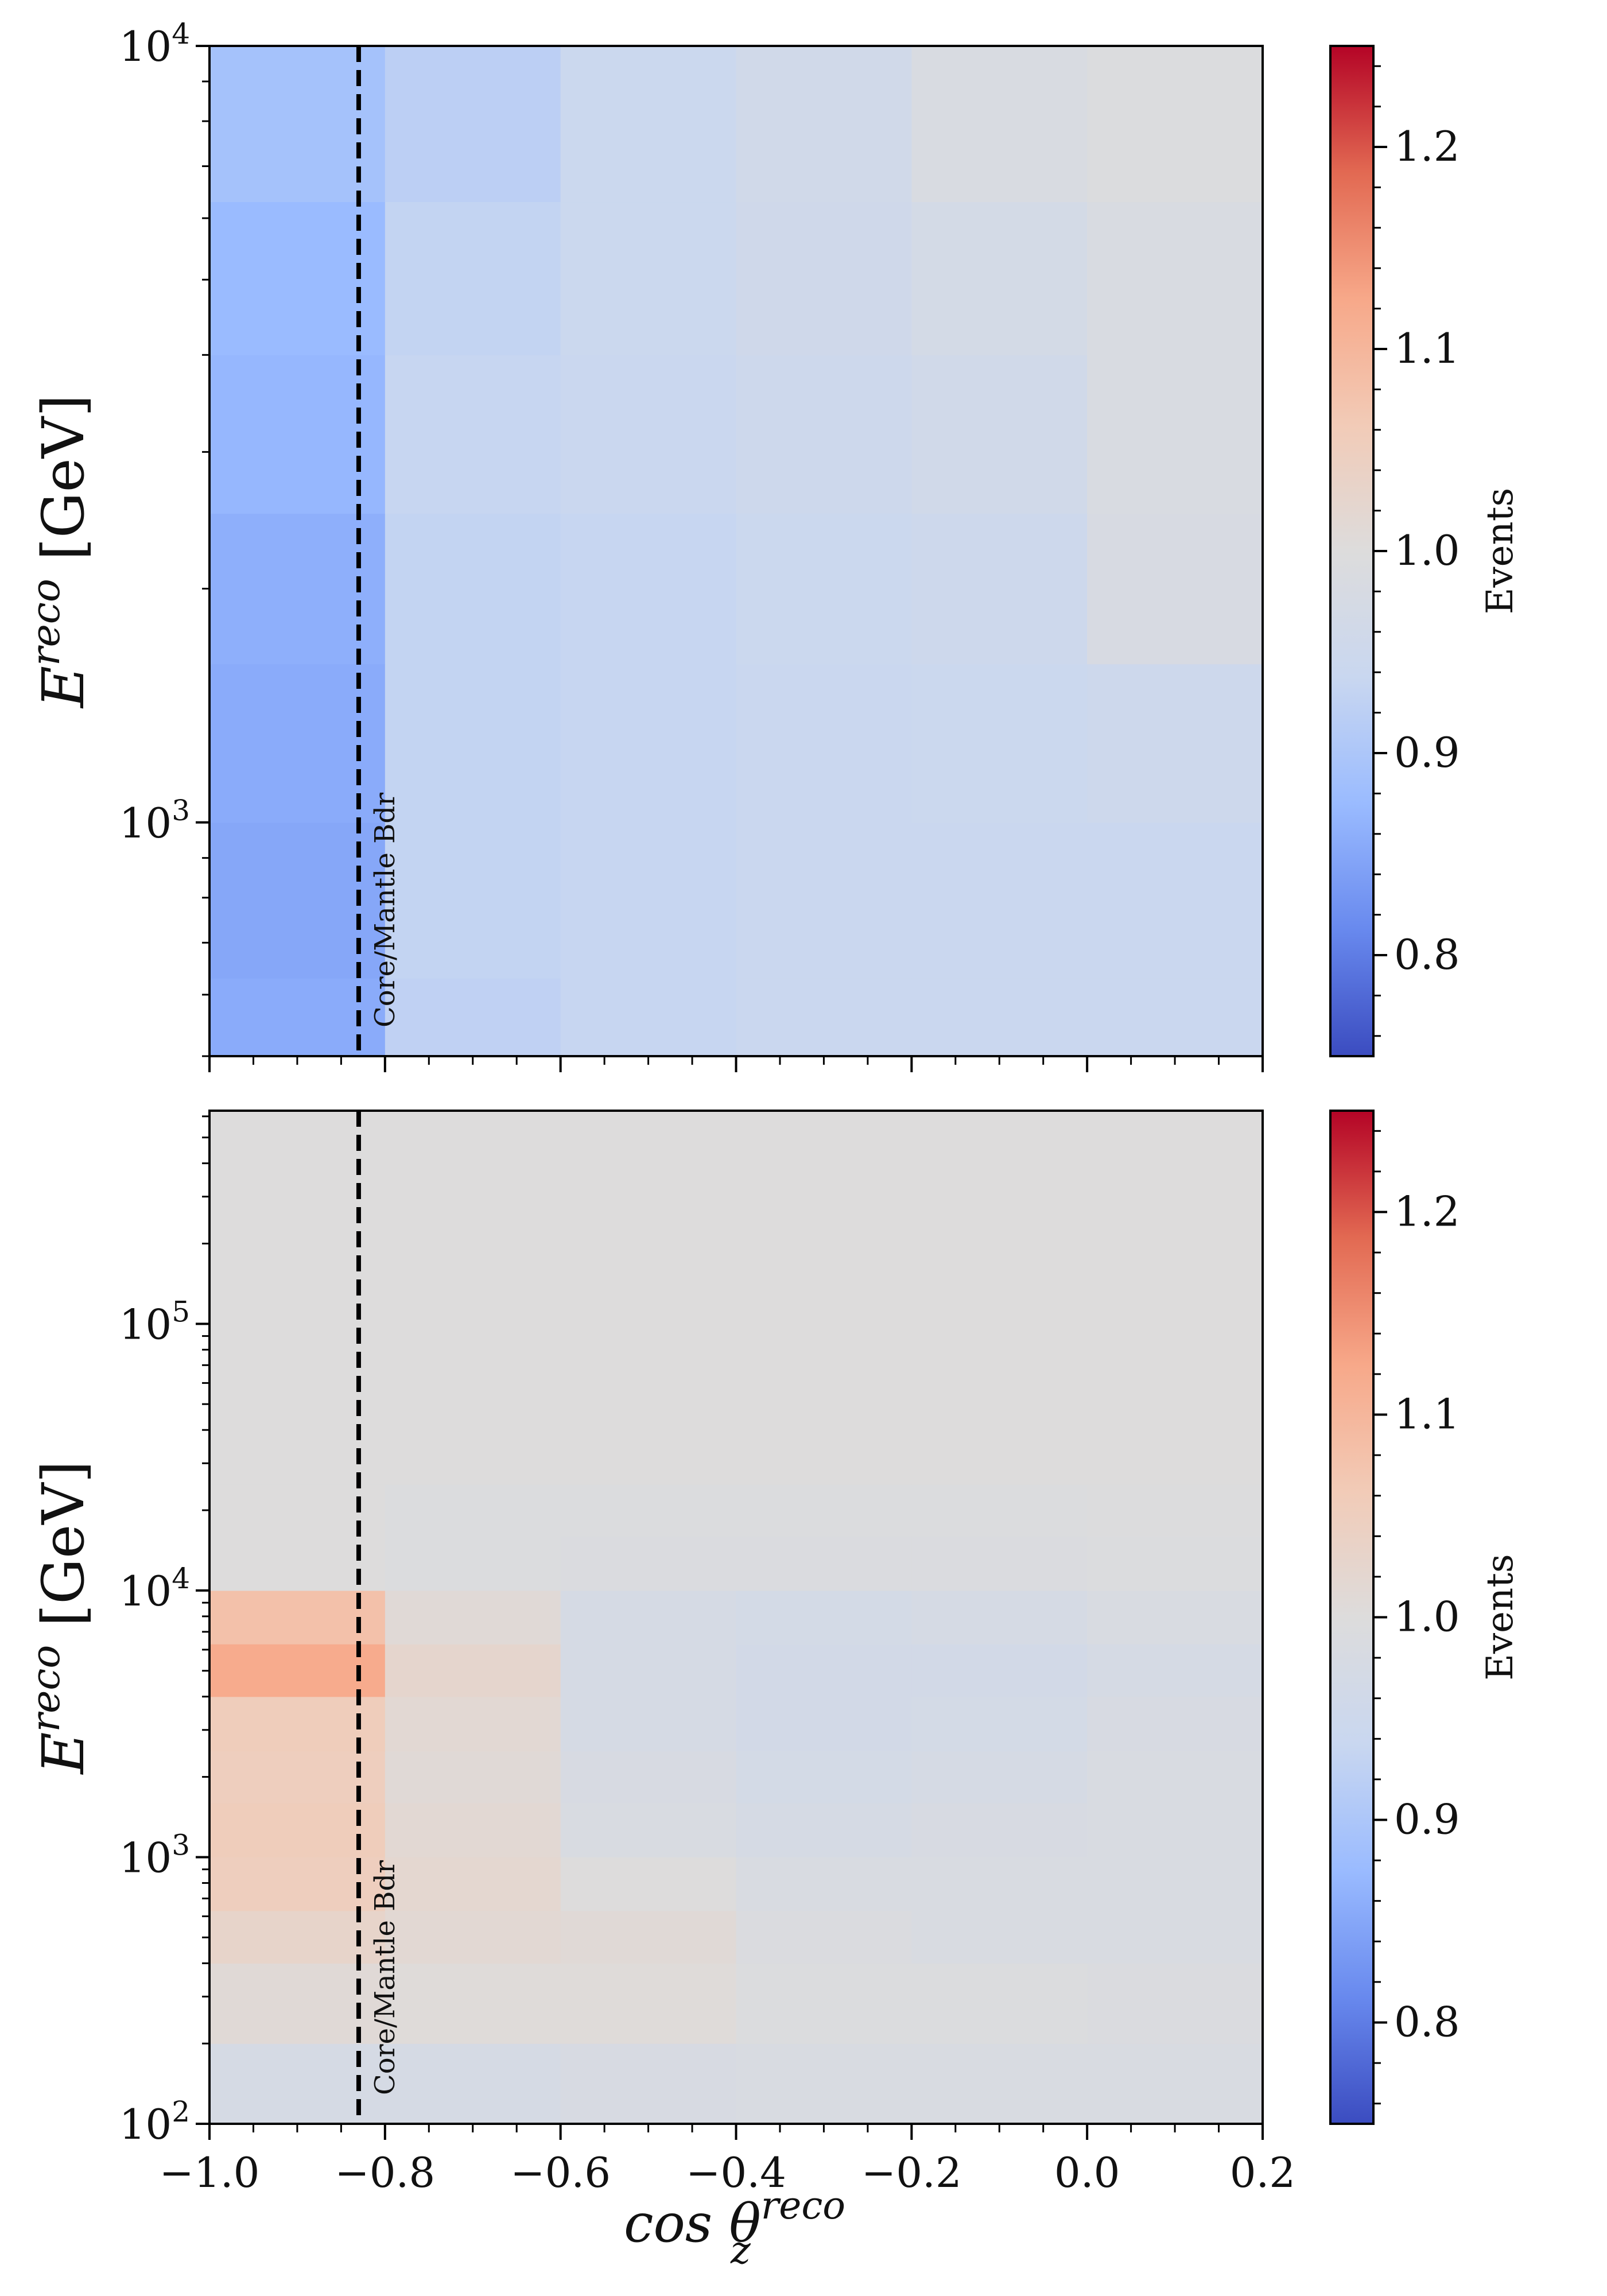 This screenshot has height=2296, width=1607. Describe the element at coordinates (210, 2172) in the screenshot. I see `x-tick-label: −1.0` at that location.